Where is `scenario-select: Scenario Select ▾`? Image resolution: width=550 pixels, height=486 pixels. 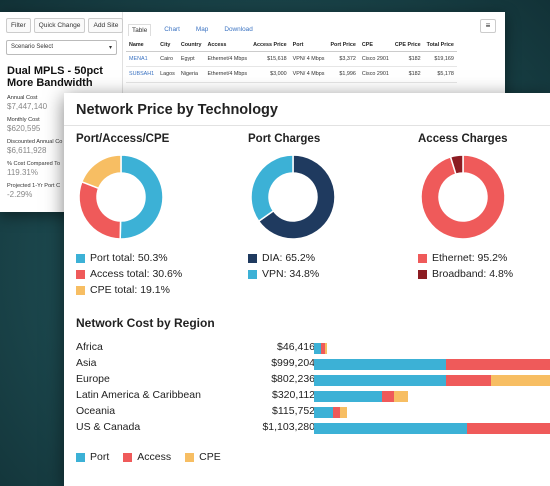 scenario-select: Scenario Select ▾ is located at coordinates (61, 47).